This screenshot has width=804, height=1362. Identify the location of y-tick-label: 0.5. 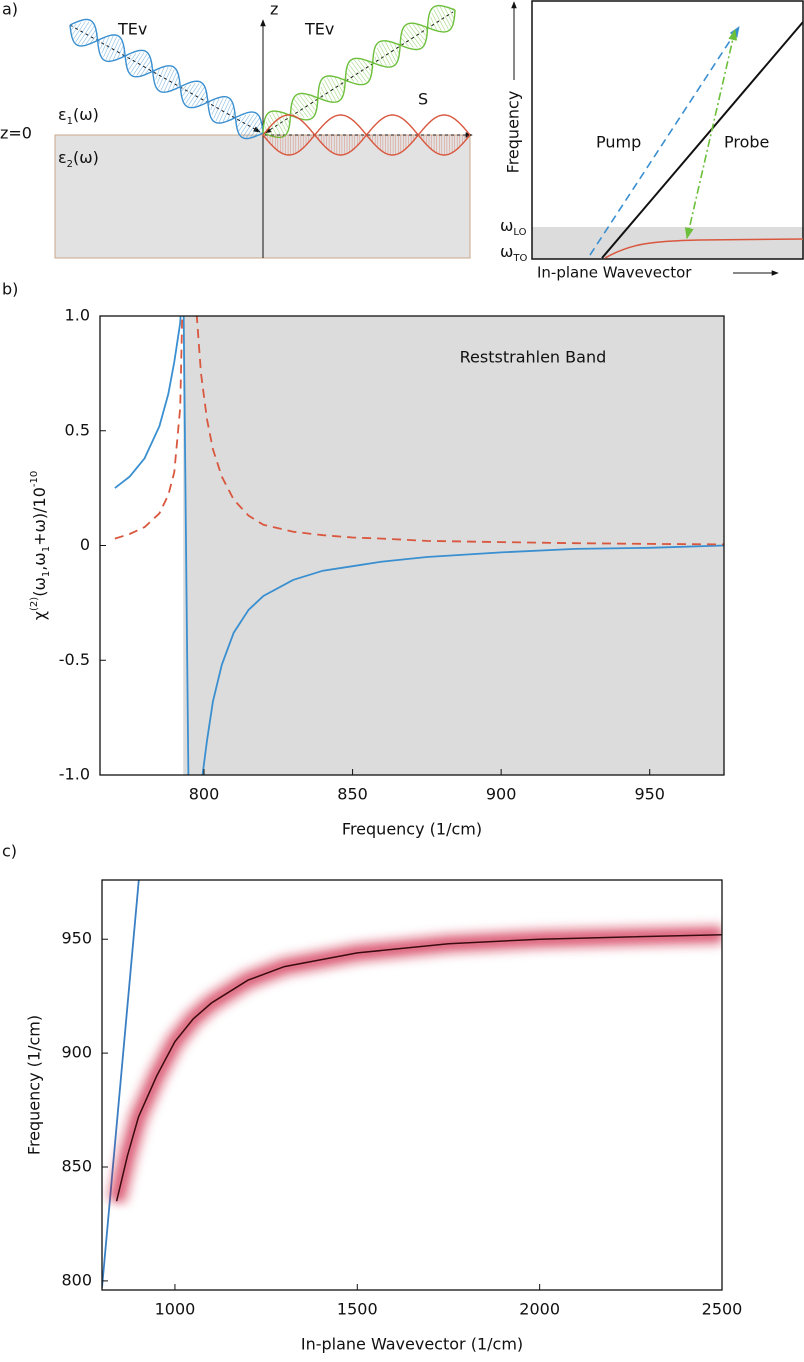
(77, 429).